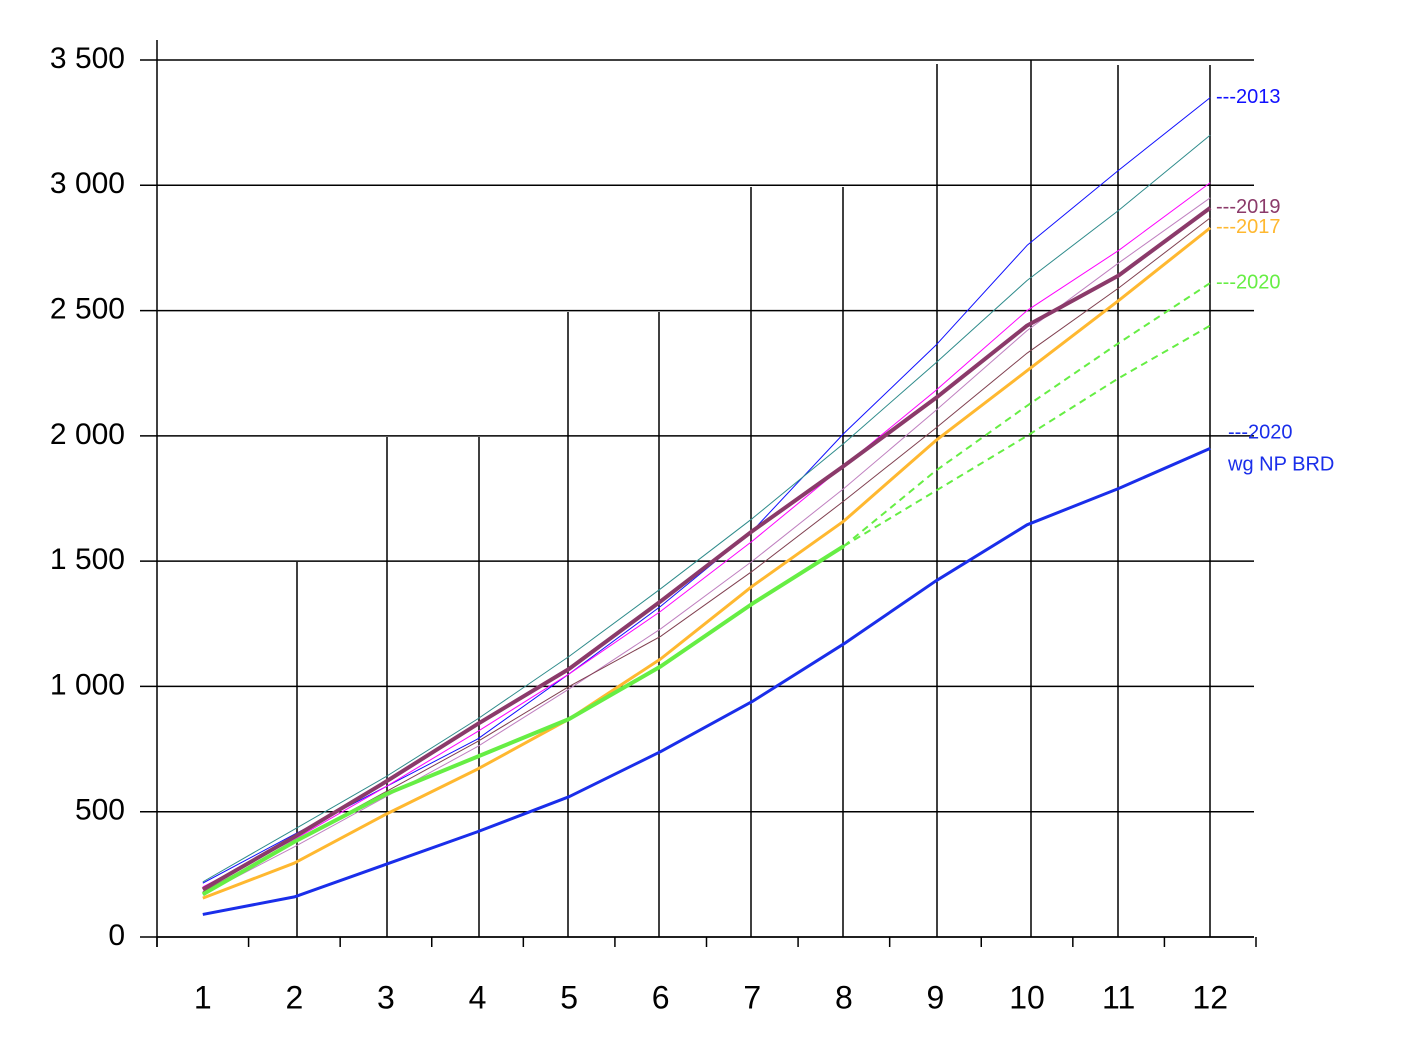 This screenshot has height=1040, width=1406. Describe the element at coordinates (87, 434) in the screenshot. I see `y-tick-label: 2 000` at that location.